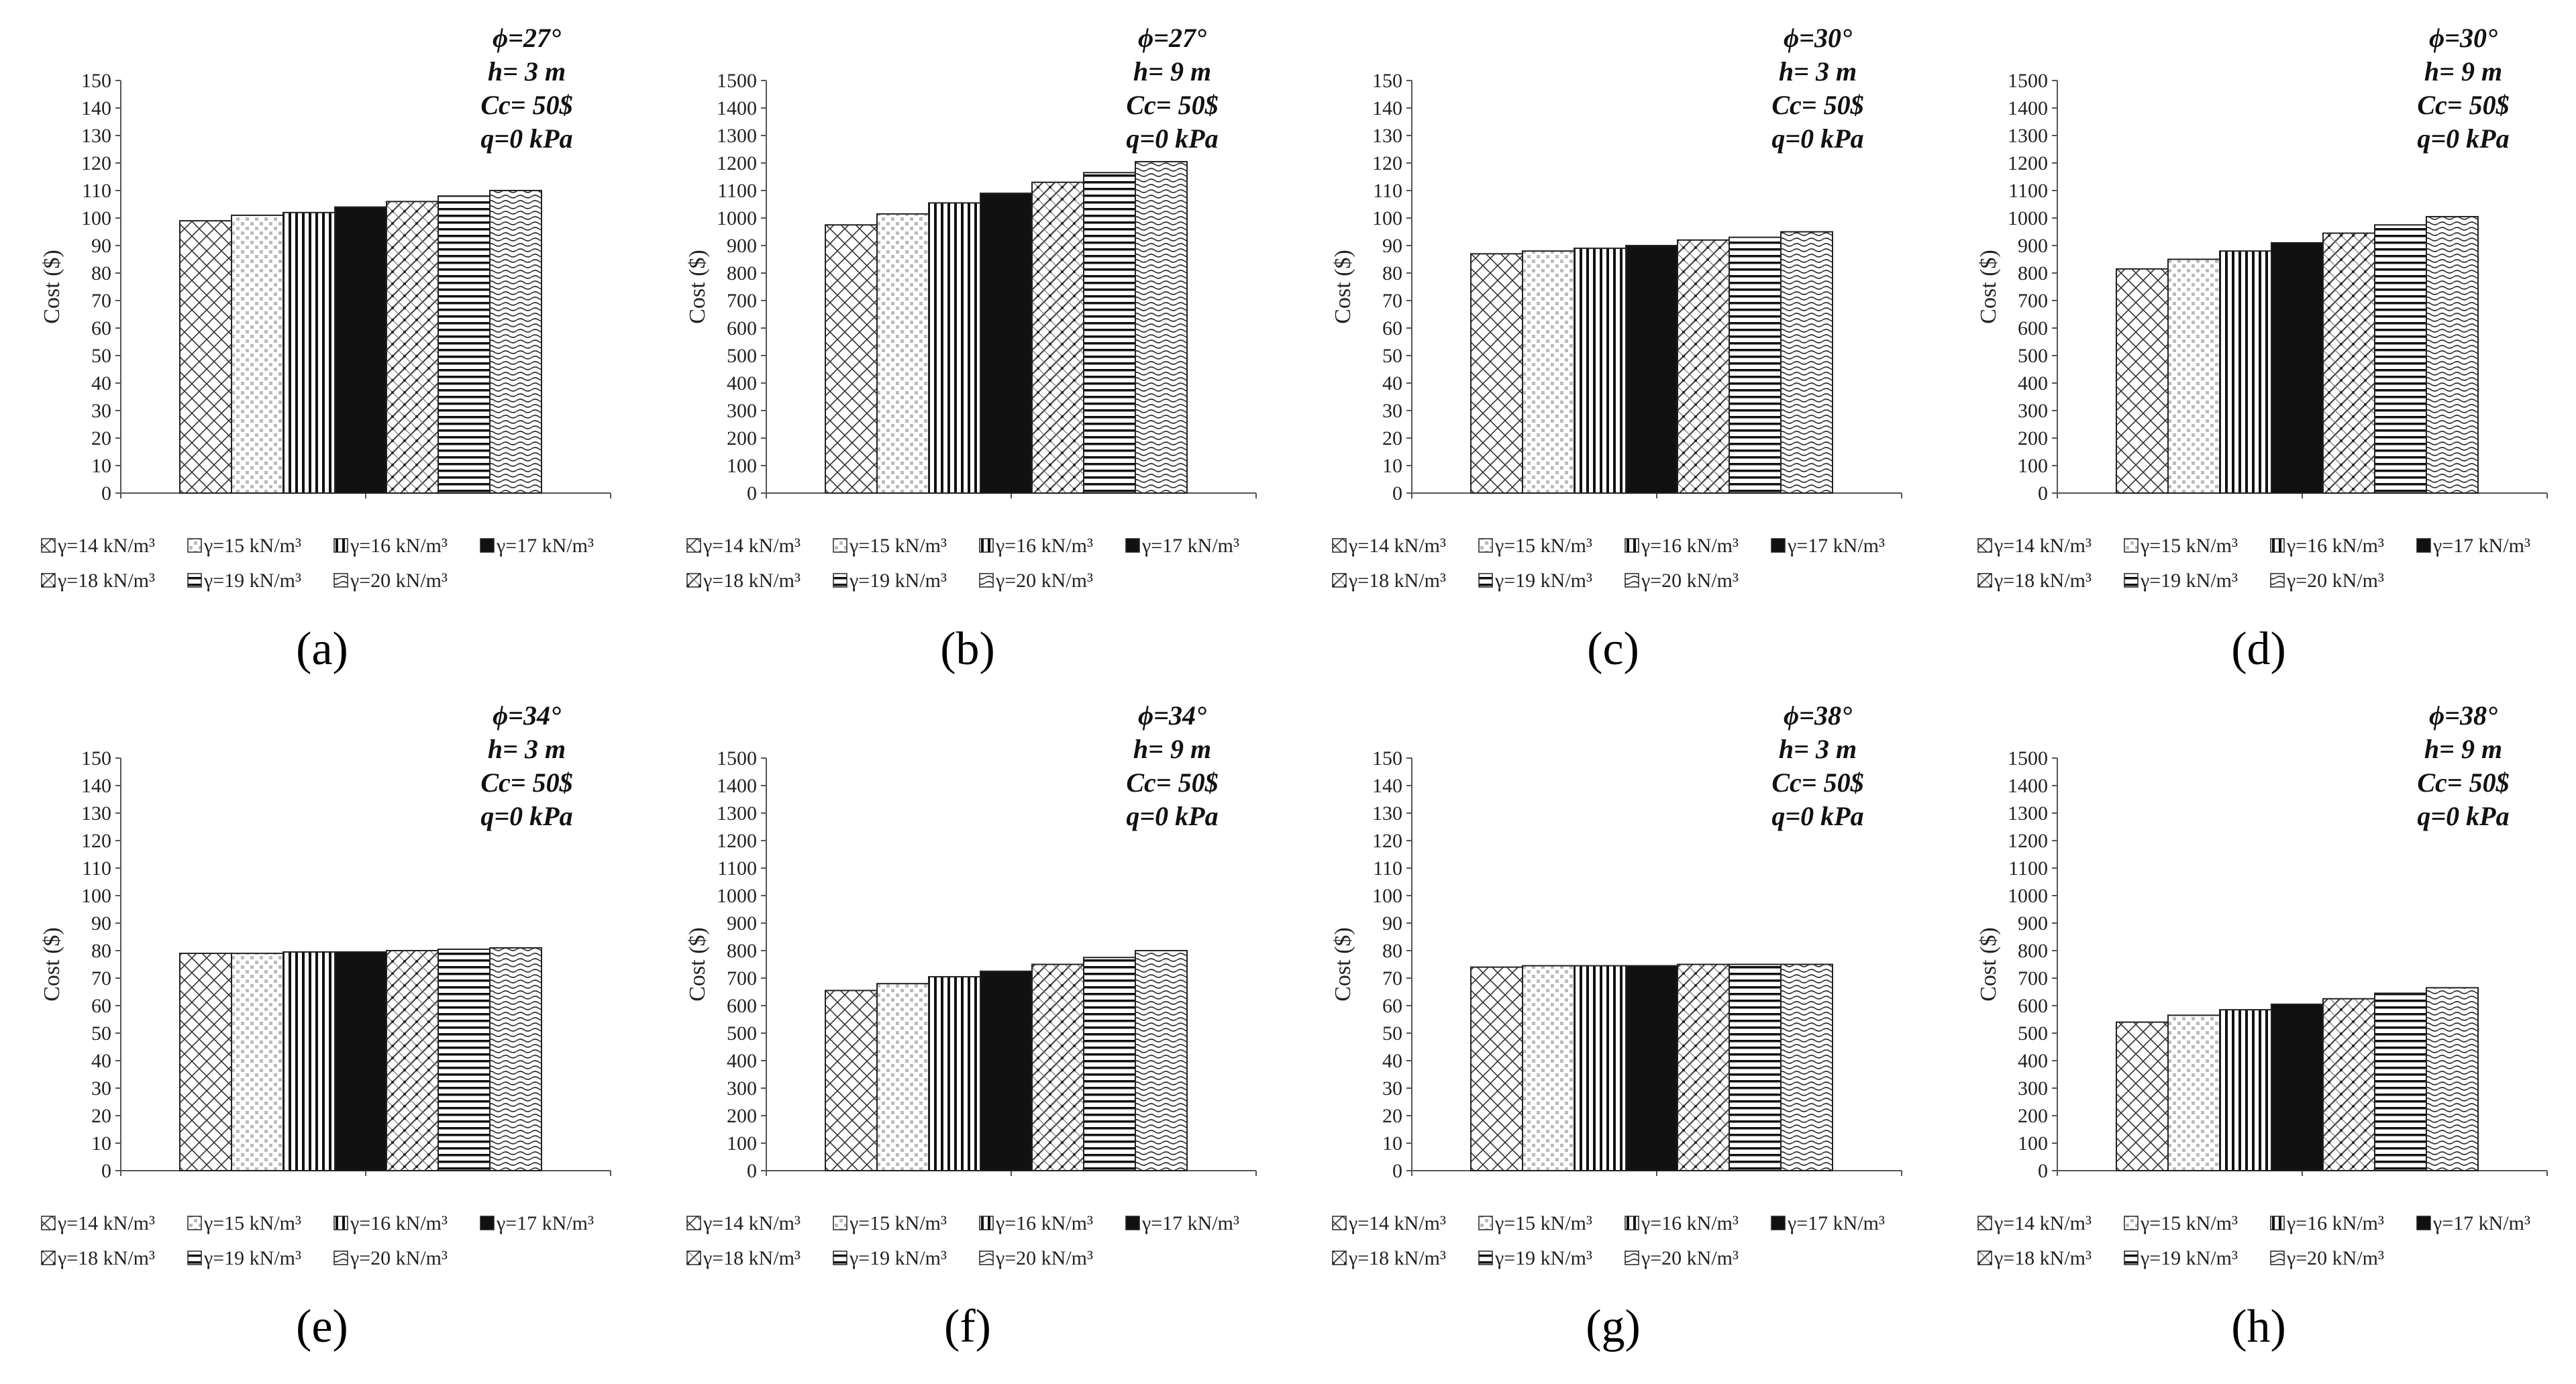 The height and width of the screenshot is (1384, 2576). Describe the element at coordinates (1387, 786) in the screenshot. I see `y-tick-label: 140` at that location.